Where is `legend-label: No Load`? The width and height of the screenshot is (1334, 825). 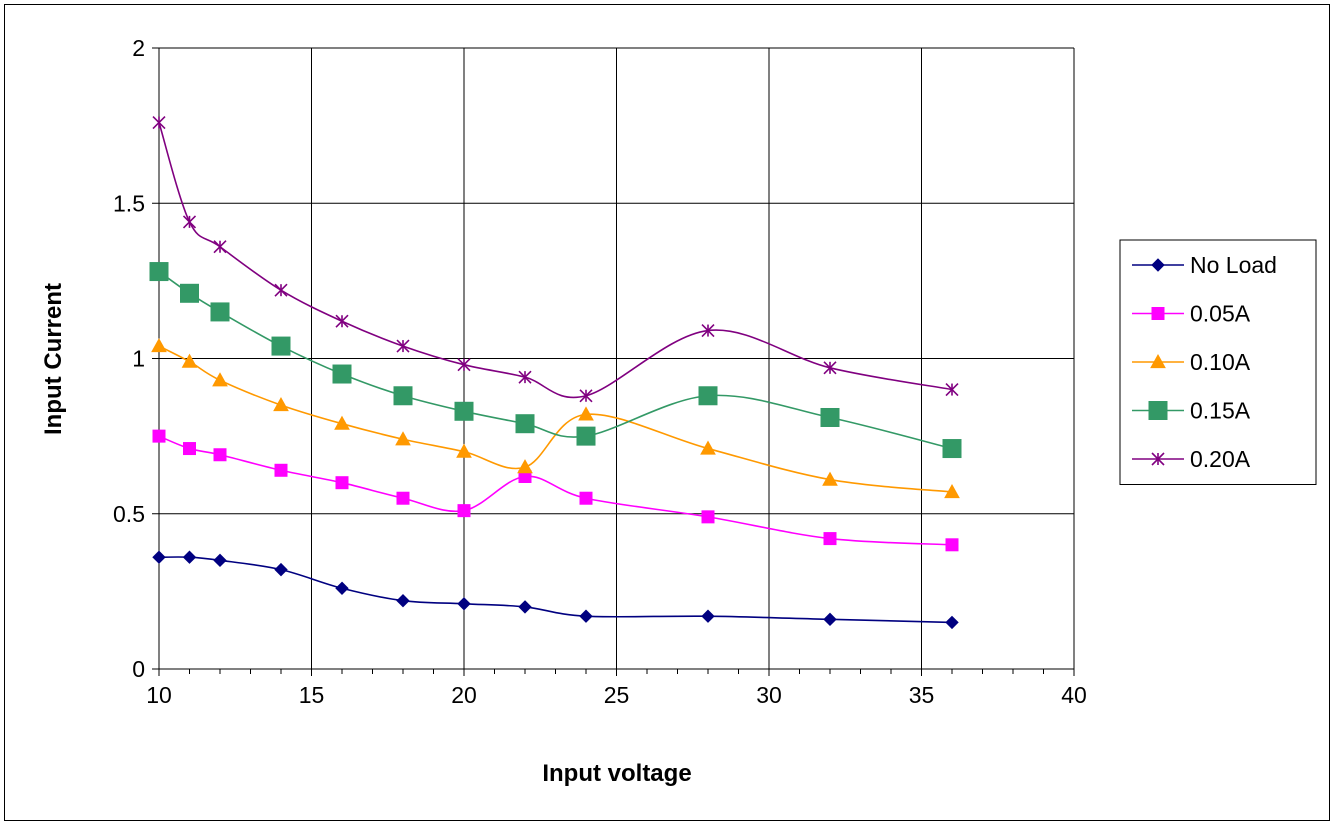 legend-label: No Load is located at coordinates (1233, 265).